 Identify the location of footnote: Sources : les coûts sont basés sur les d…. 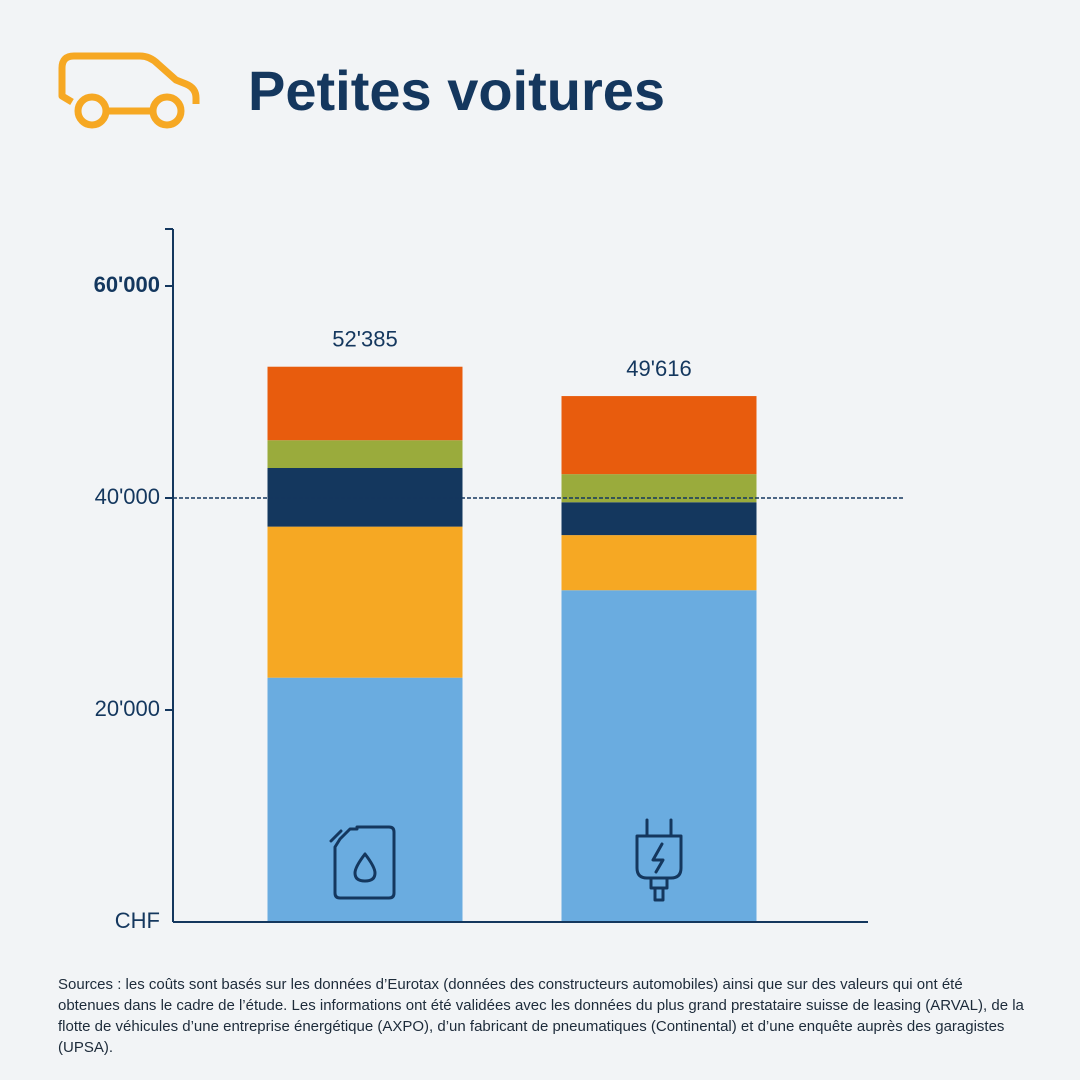
(541, 1016).